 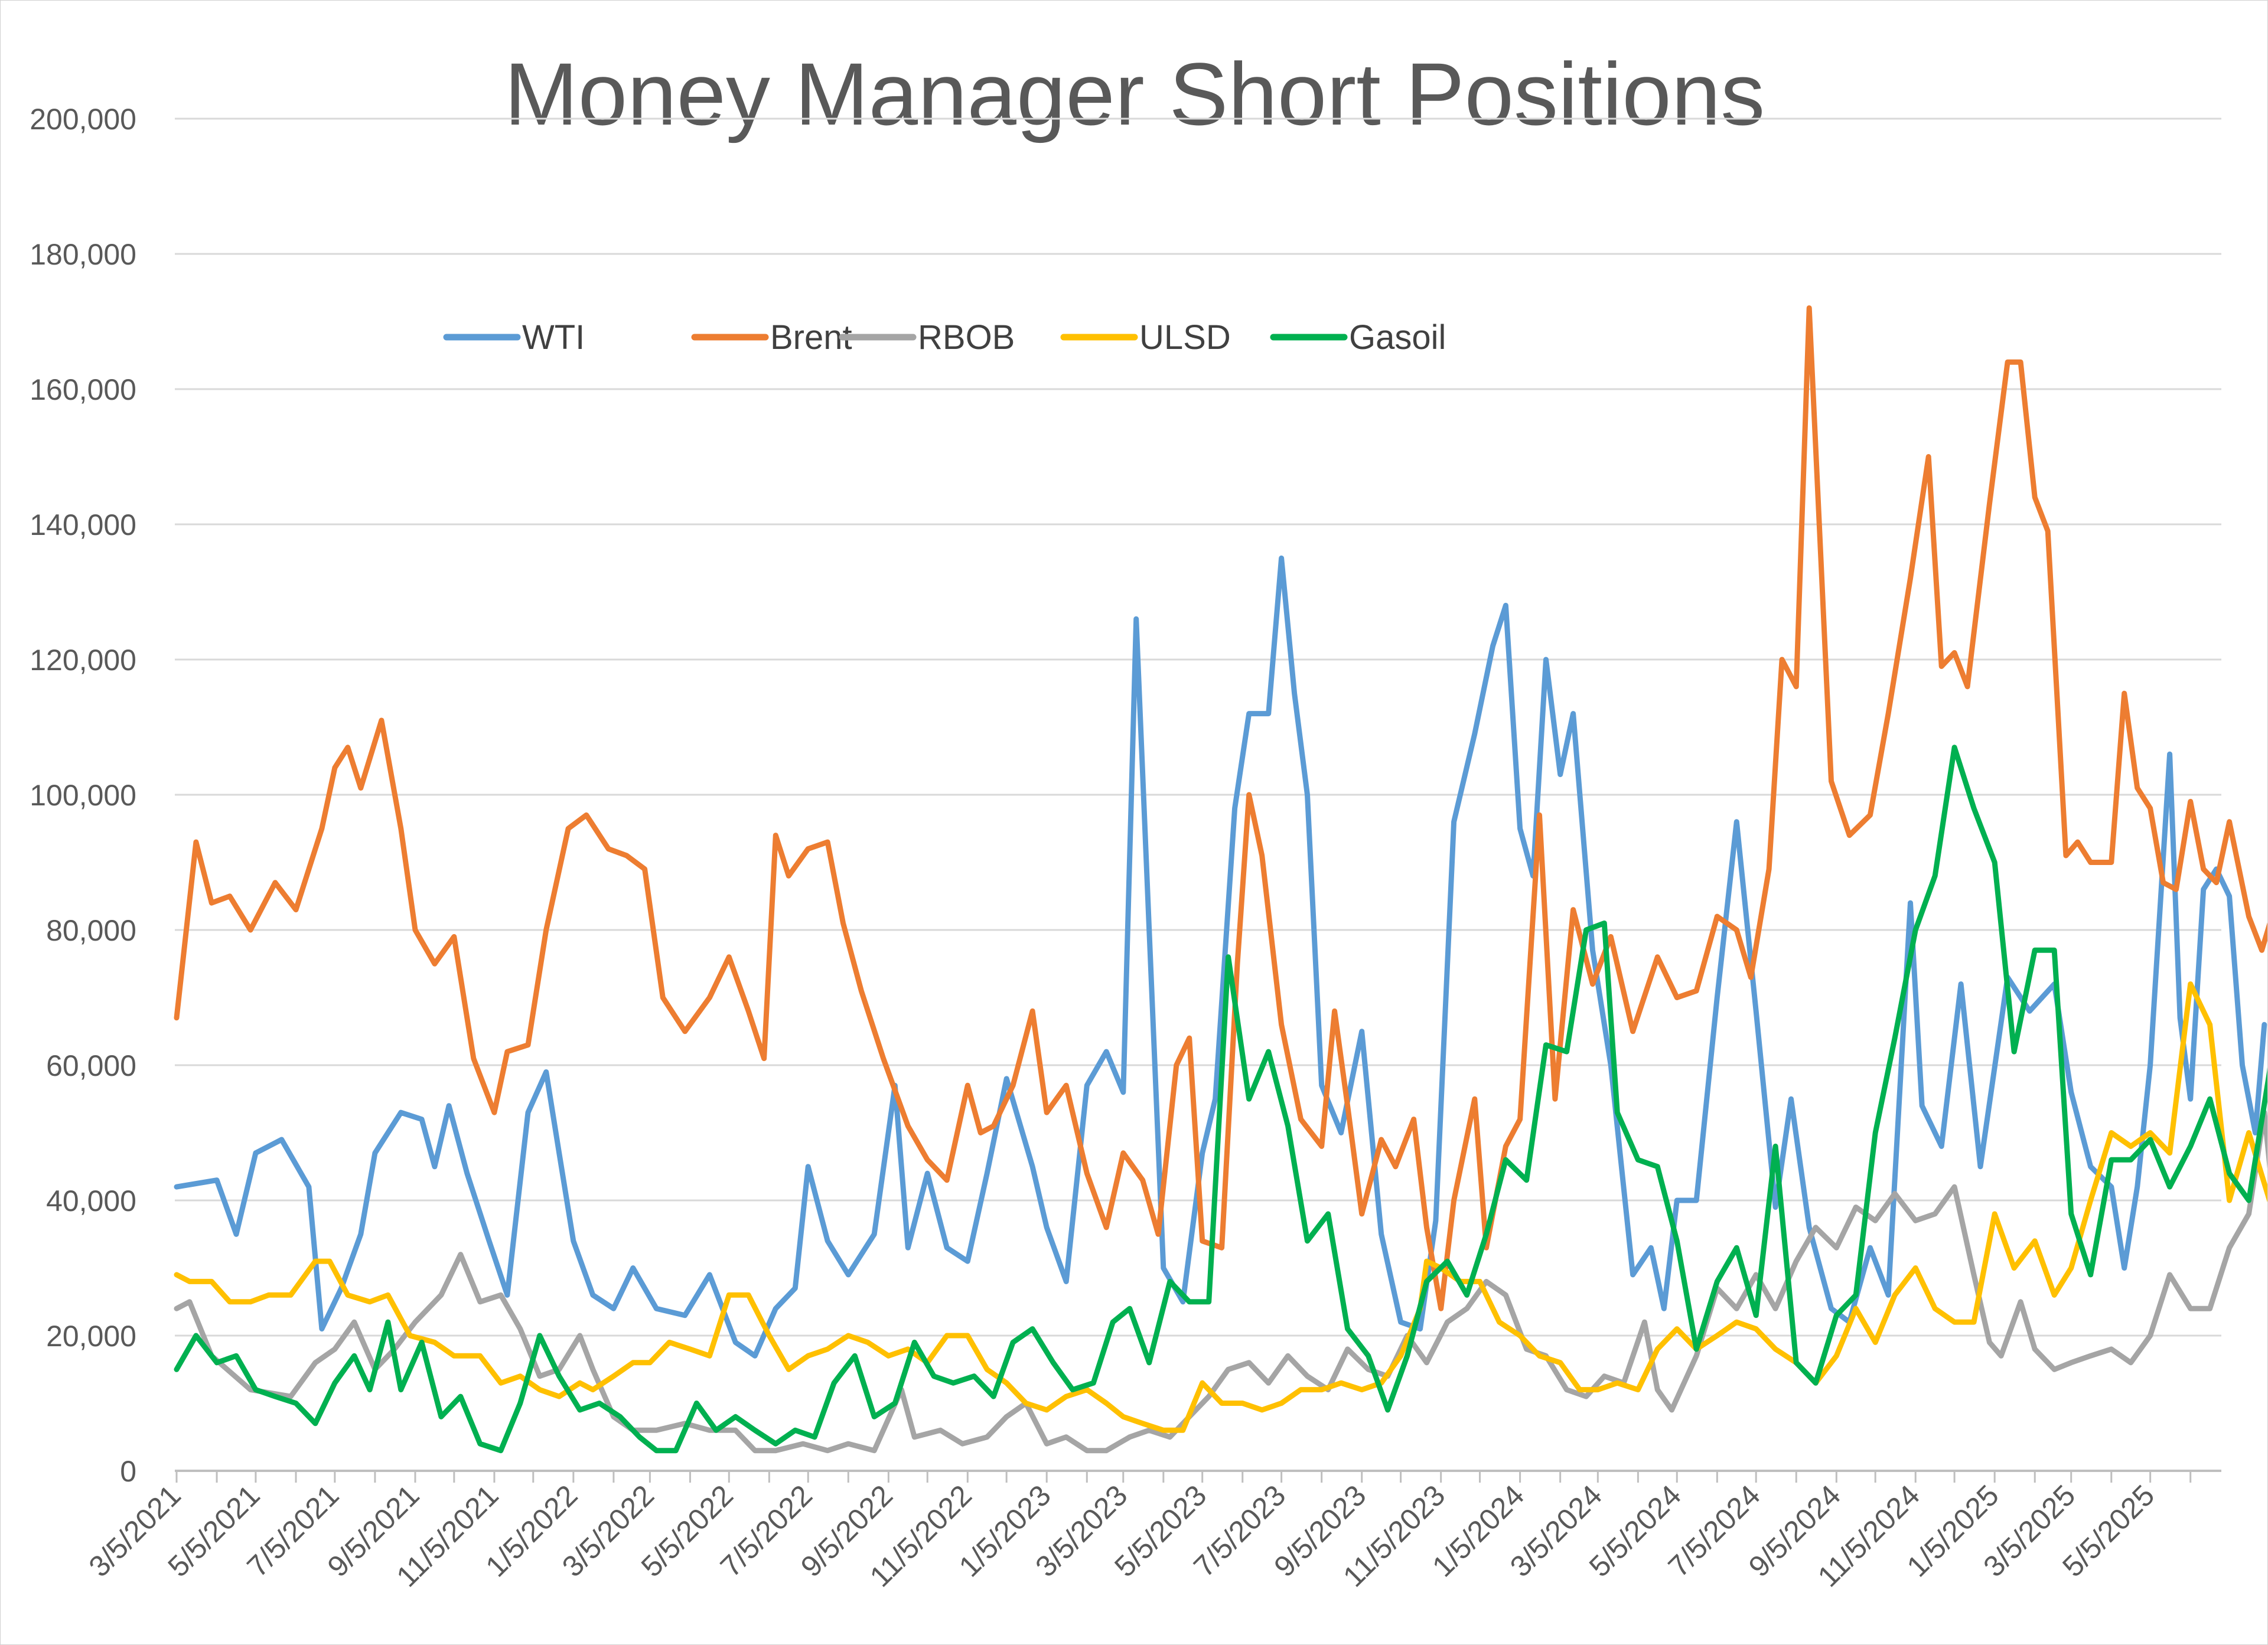 What do you see at coordinates (553, 337) in the screenshot?
I see `legend-label-wti: WTI` at bounding box center [553, 337].